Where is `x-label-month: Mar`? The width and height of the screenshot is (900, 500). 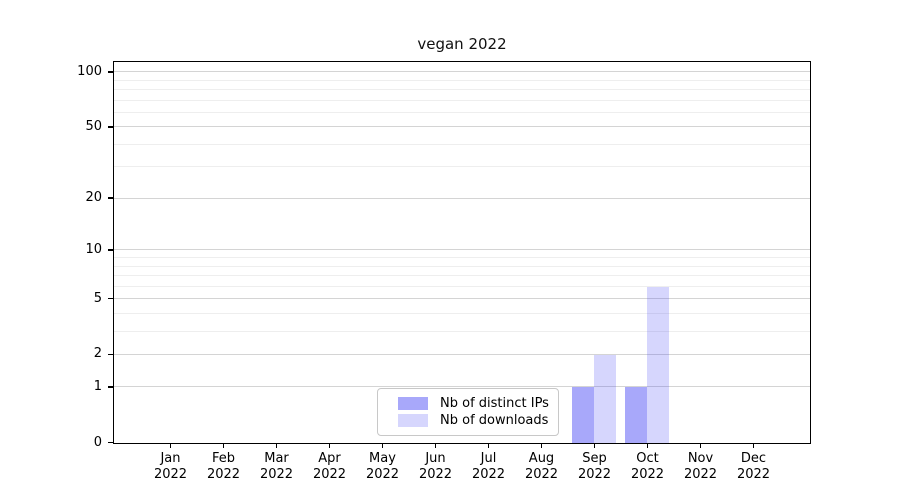
x-label-month: Mar is located at coordinates (276, 458).